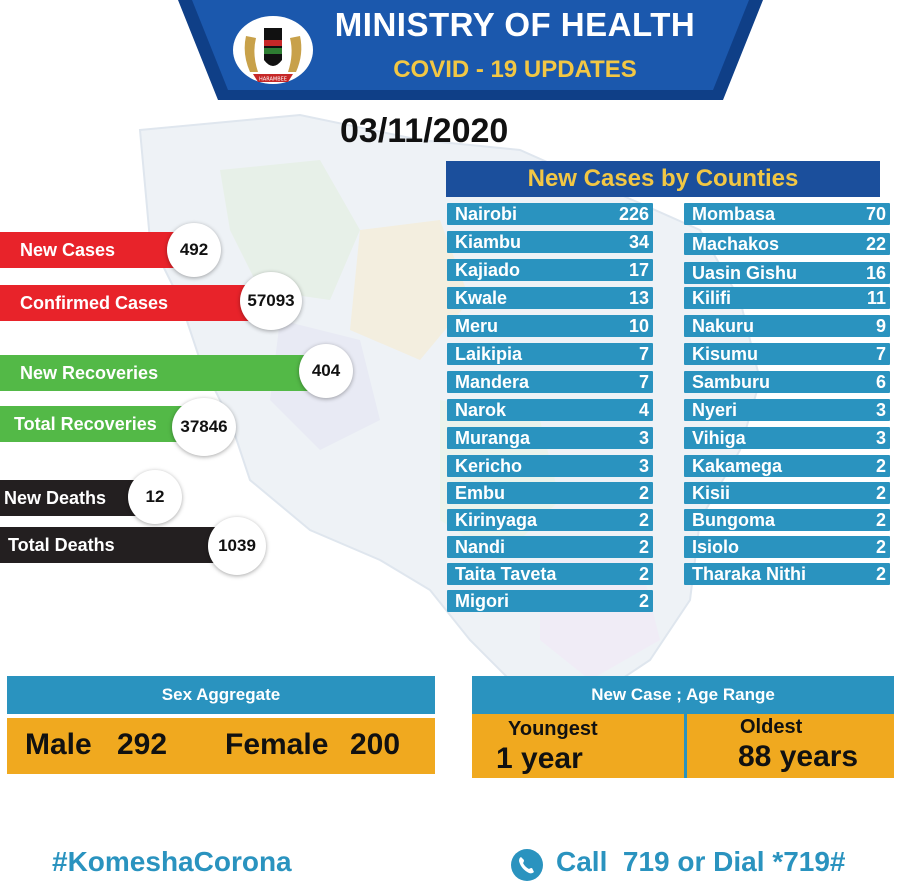 The height and width of the screenshot is (886, 900). What do you see at coordinates (787, 466) in the screenshot?
I see `county-row: Kakamega 2` at bounding box center [787, 466].